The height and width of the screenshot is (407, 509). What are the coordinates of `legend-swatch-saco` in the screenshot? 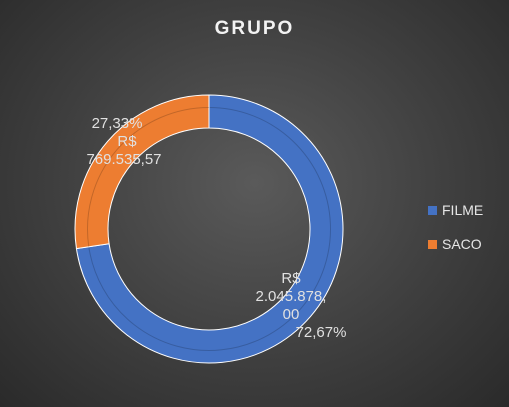 It's located at (432, 244).